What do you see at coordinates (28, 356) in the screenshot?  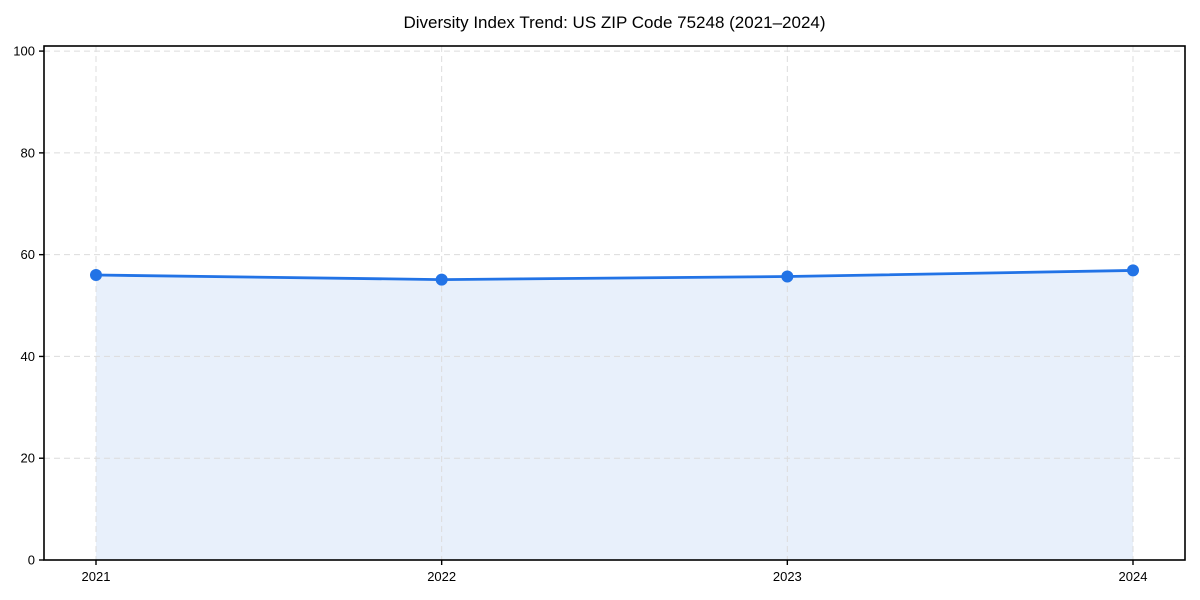 I see `y-tick-label: 40` at bounding box center [28, 356].